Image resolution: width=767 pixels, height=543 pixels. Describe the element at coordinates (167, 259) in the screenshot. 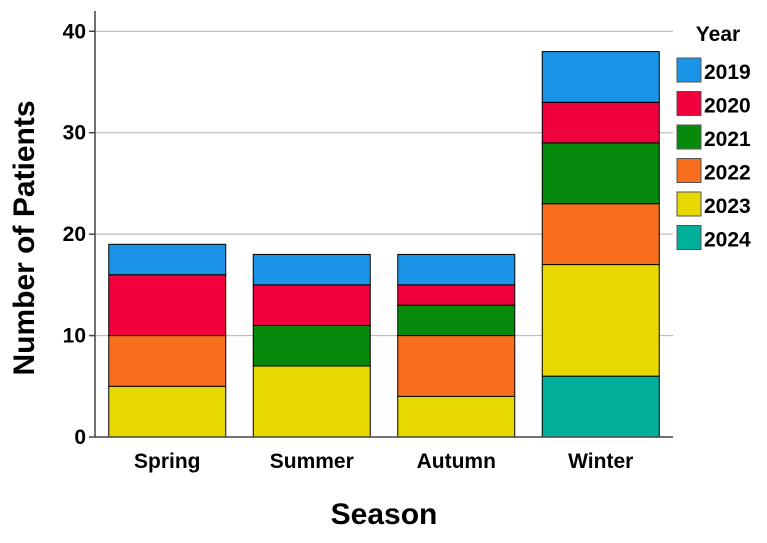

I see `bar-segment-spring-2019` at that location.